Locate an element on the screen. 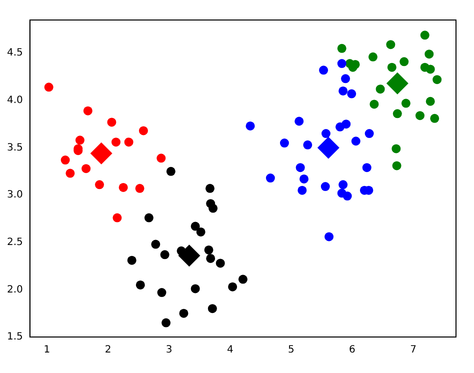  y-tick-label: 2.0 is located at coordinates (14, 290).